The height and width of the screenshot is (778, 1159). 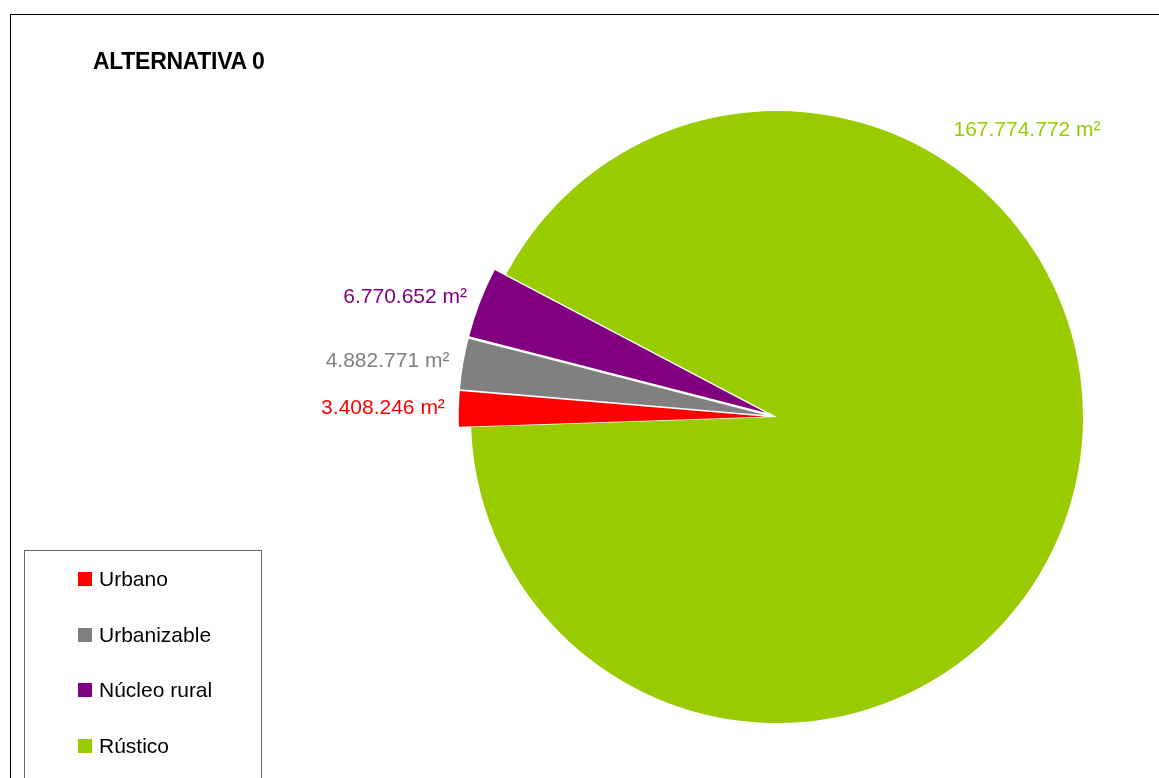 I want to click on data-label: 3.408.246 m², so click(x=383, y=407).